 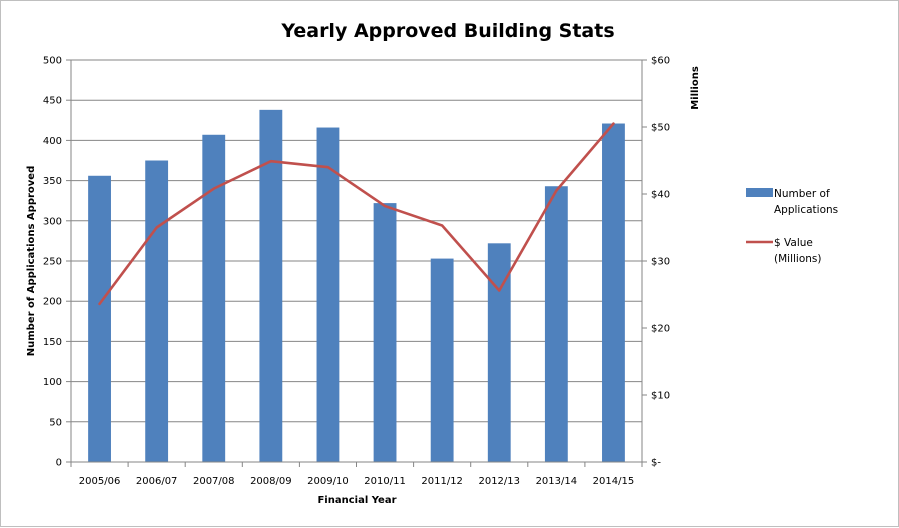 I want to click on legend-label-line: Number of, so click(x=802, y=194).